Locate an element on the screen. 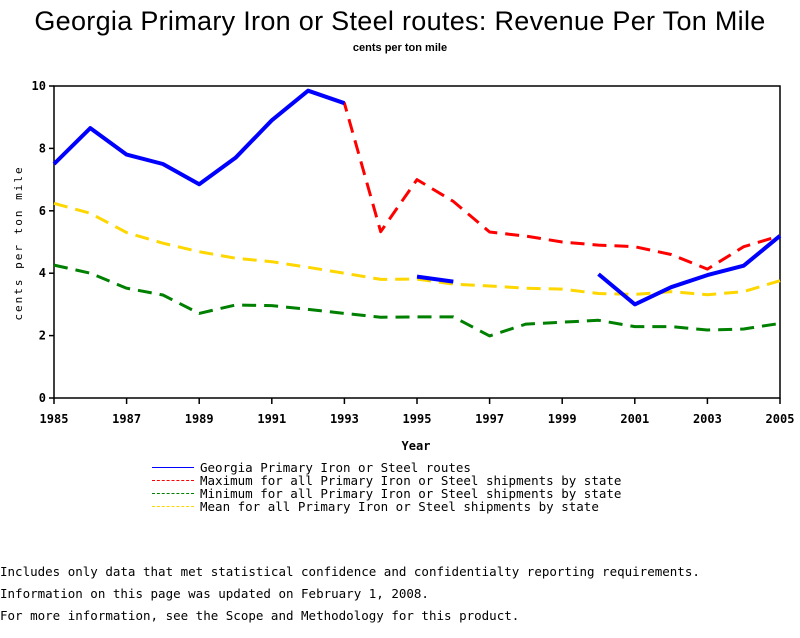 The image size is (800, 638). x-tick-label: 1993 is located at coordinates (344, 419).